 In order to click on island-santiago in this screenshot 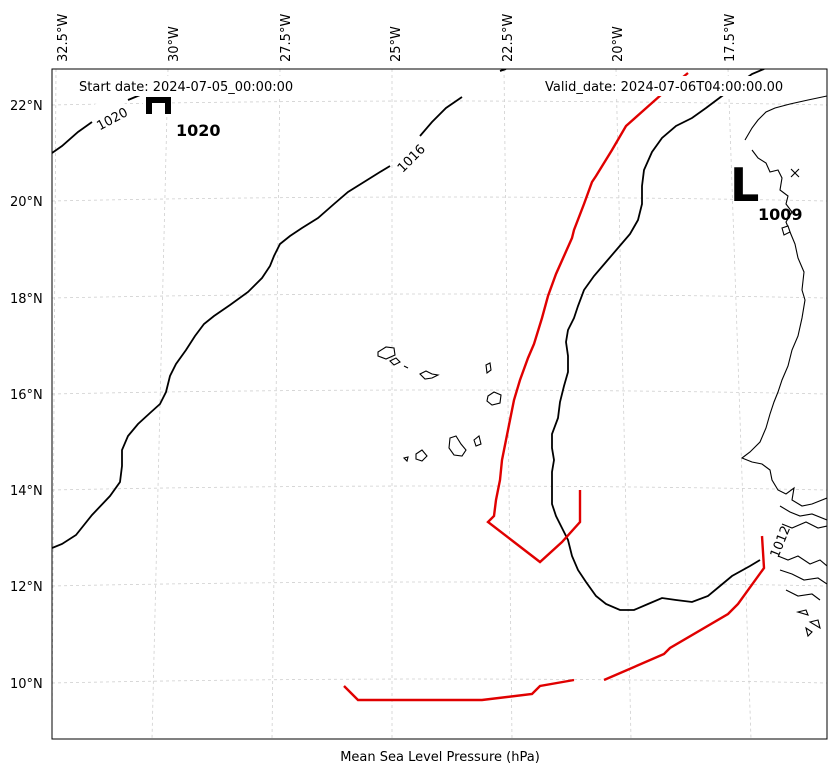, I will do `click(457, 446)`.